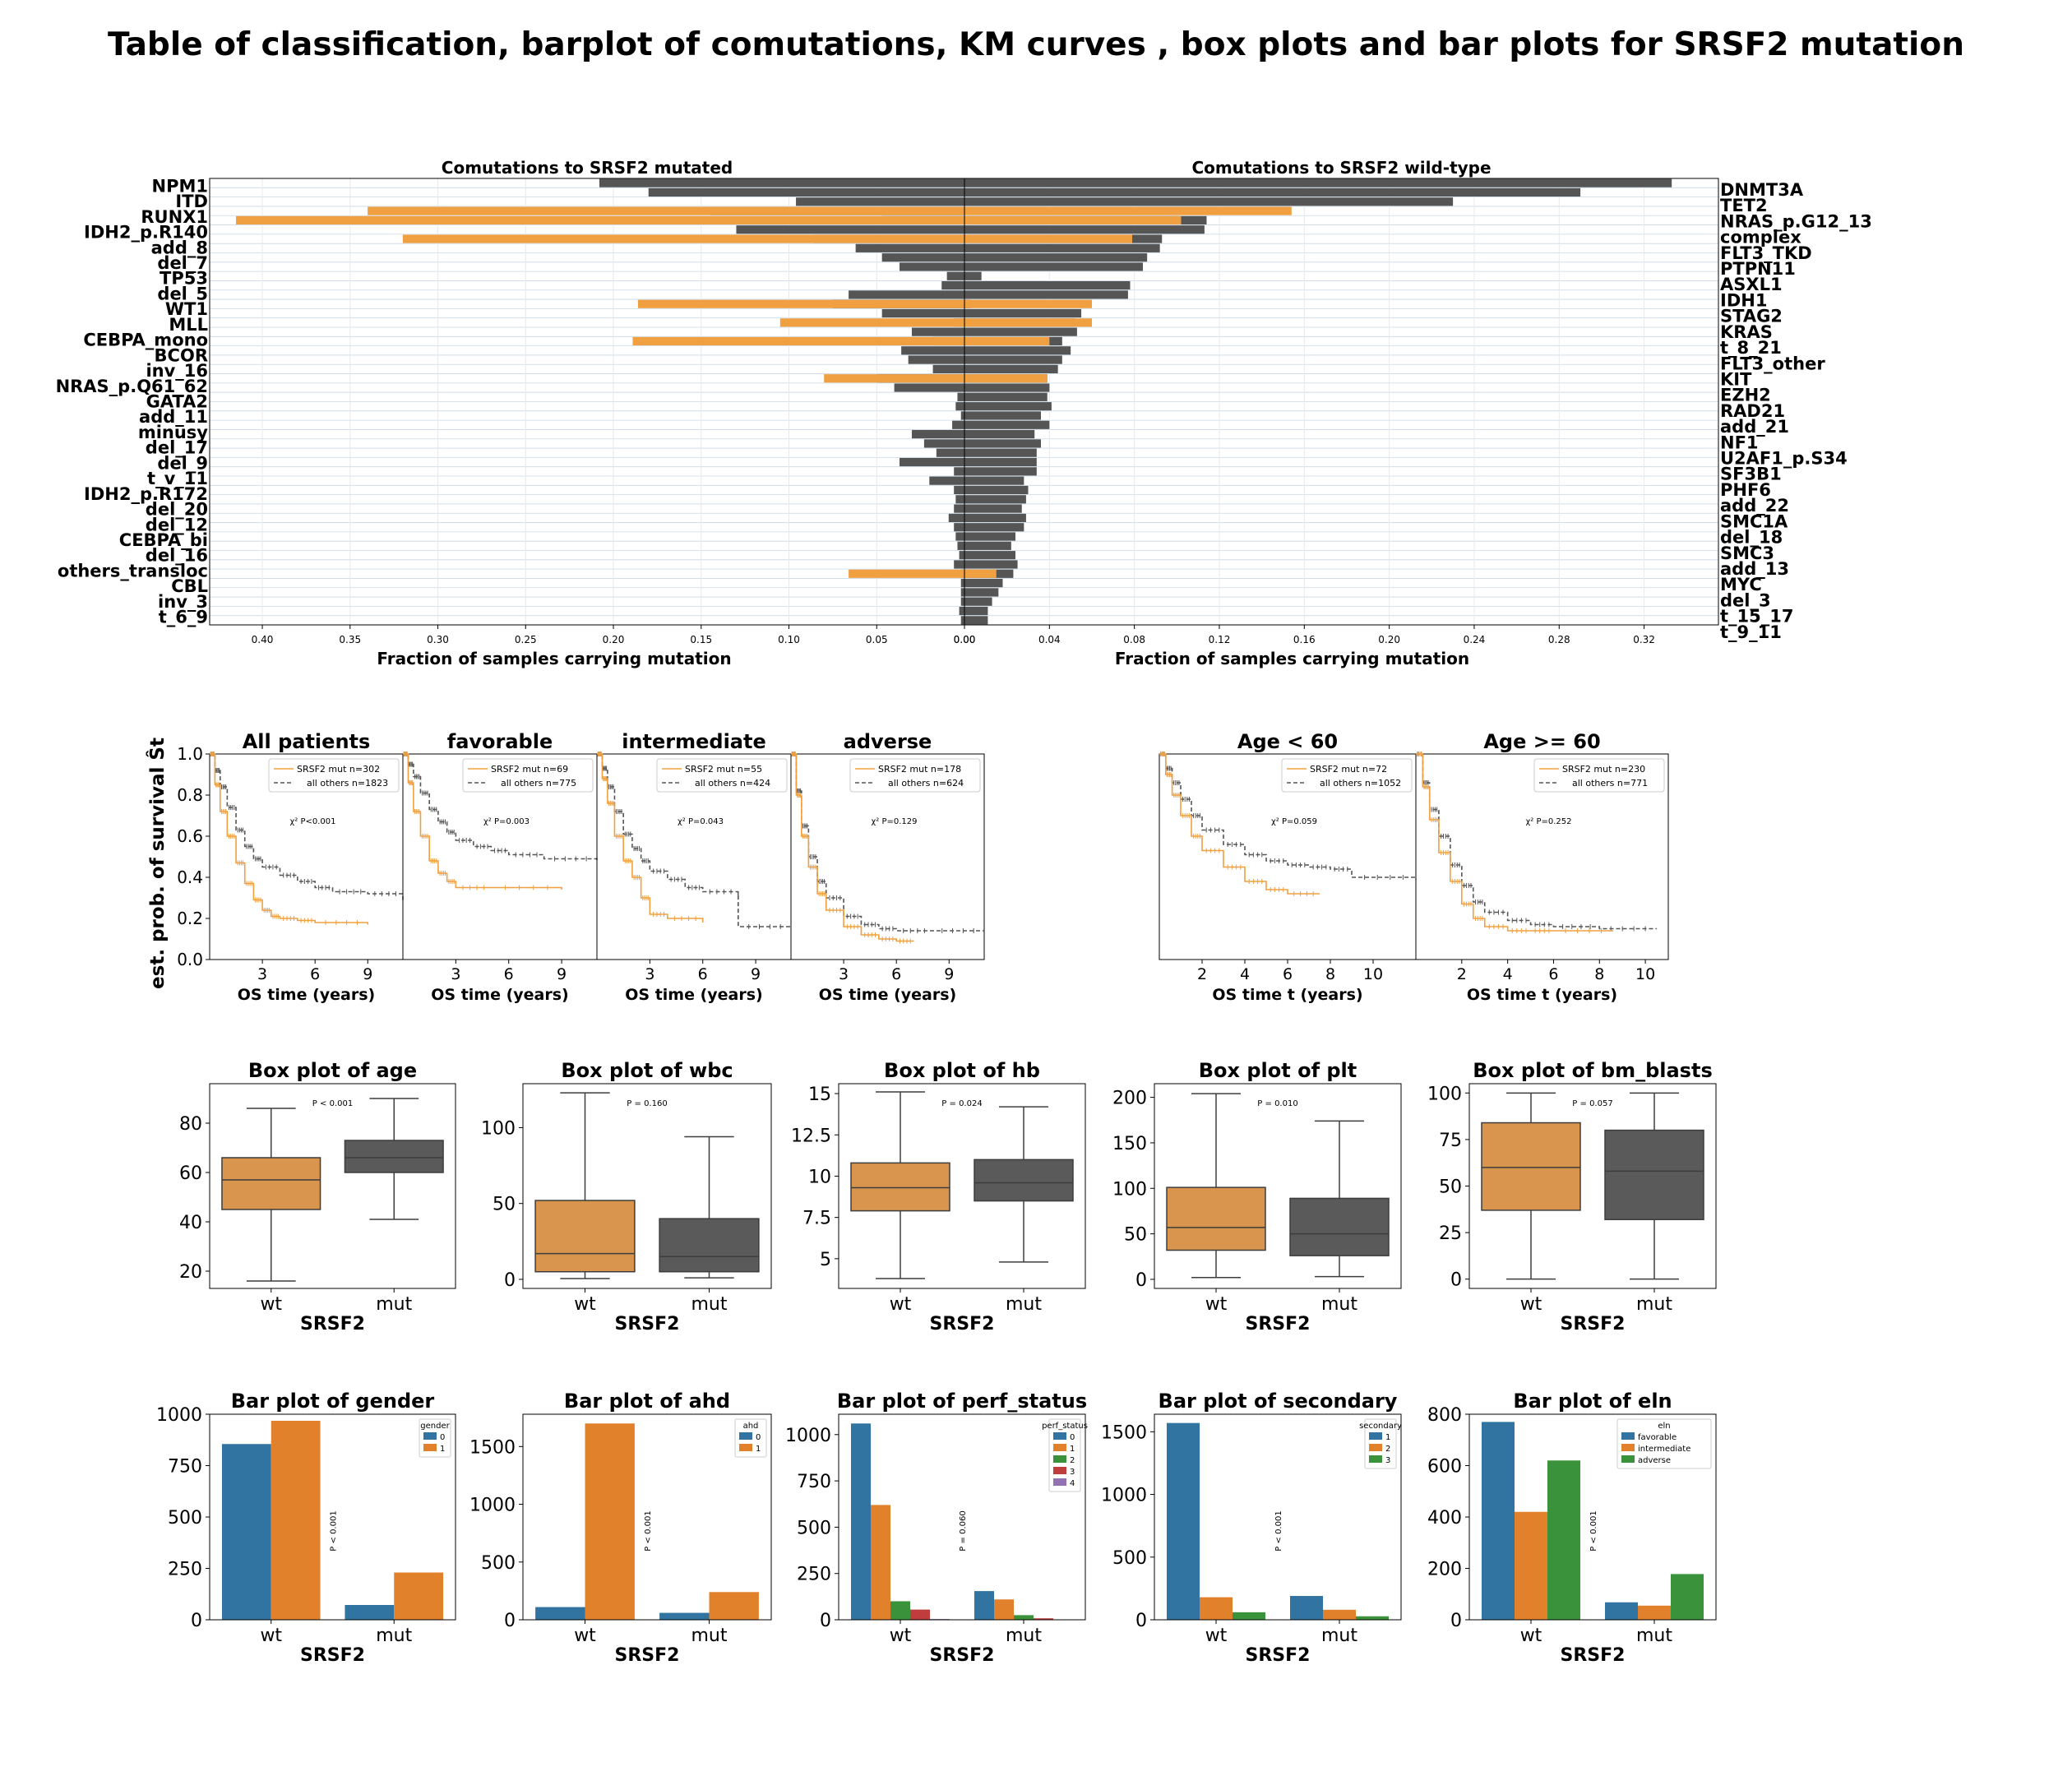  What do you see at coordinates (1072, 1483) in the screenshot?
I see `legend-label: 4` at bounding box center [1072, 1483].